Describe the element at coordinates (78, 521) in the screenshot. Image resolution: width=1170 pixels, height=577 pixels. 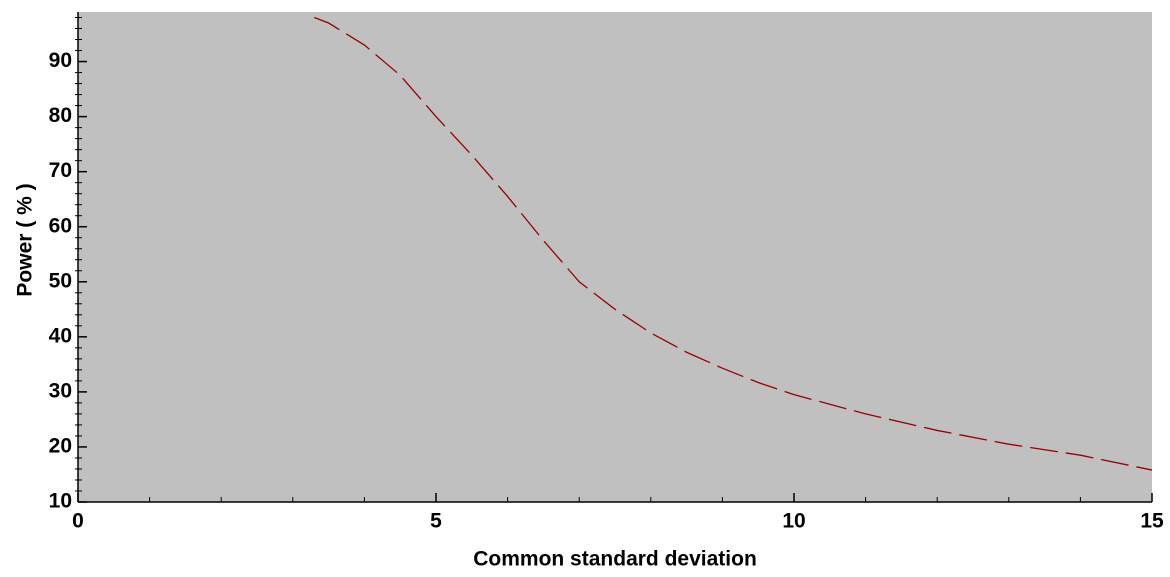
I see `x-tick-label: 0` at that location.